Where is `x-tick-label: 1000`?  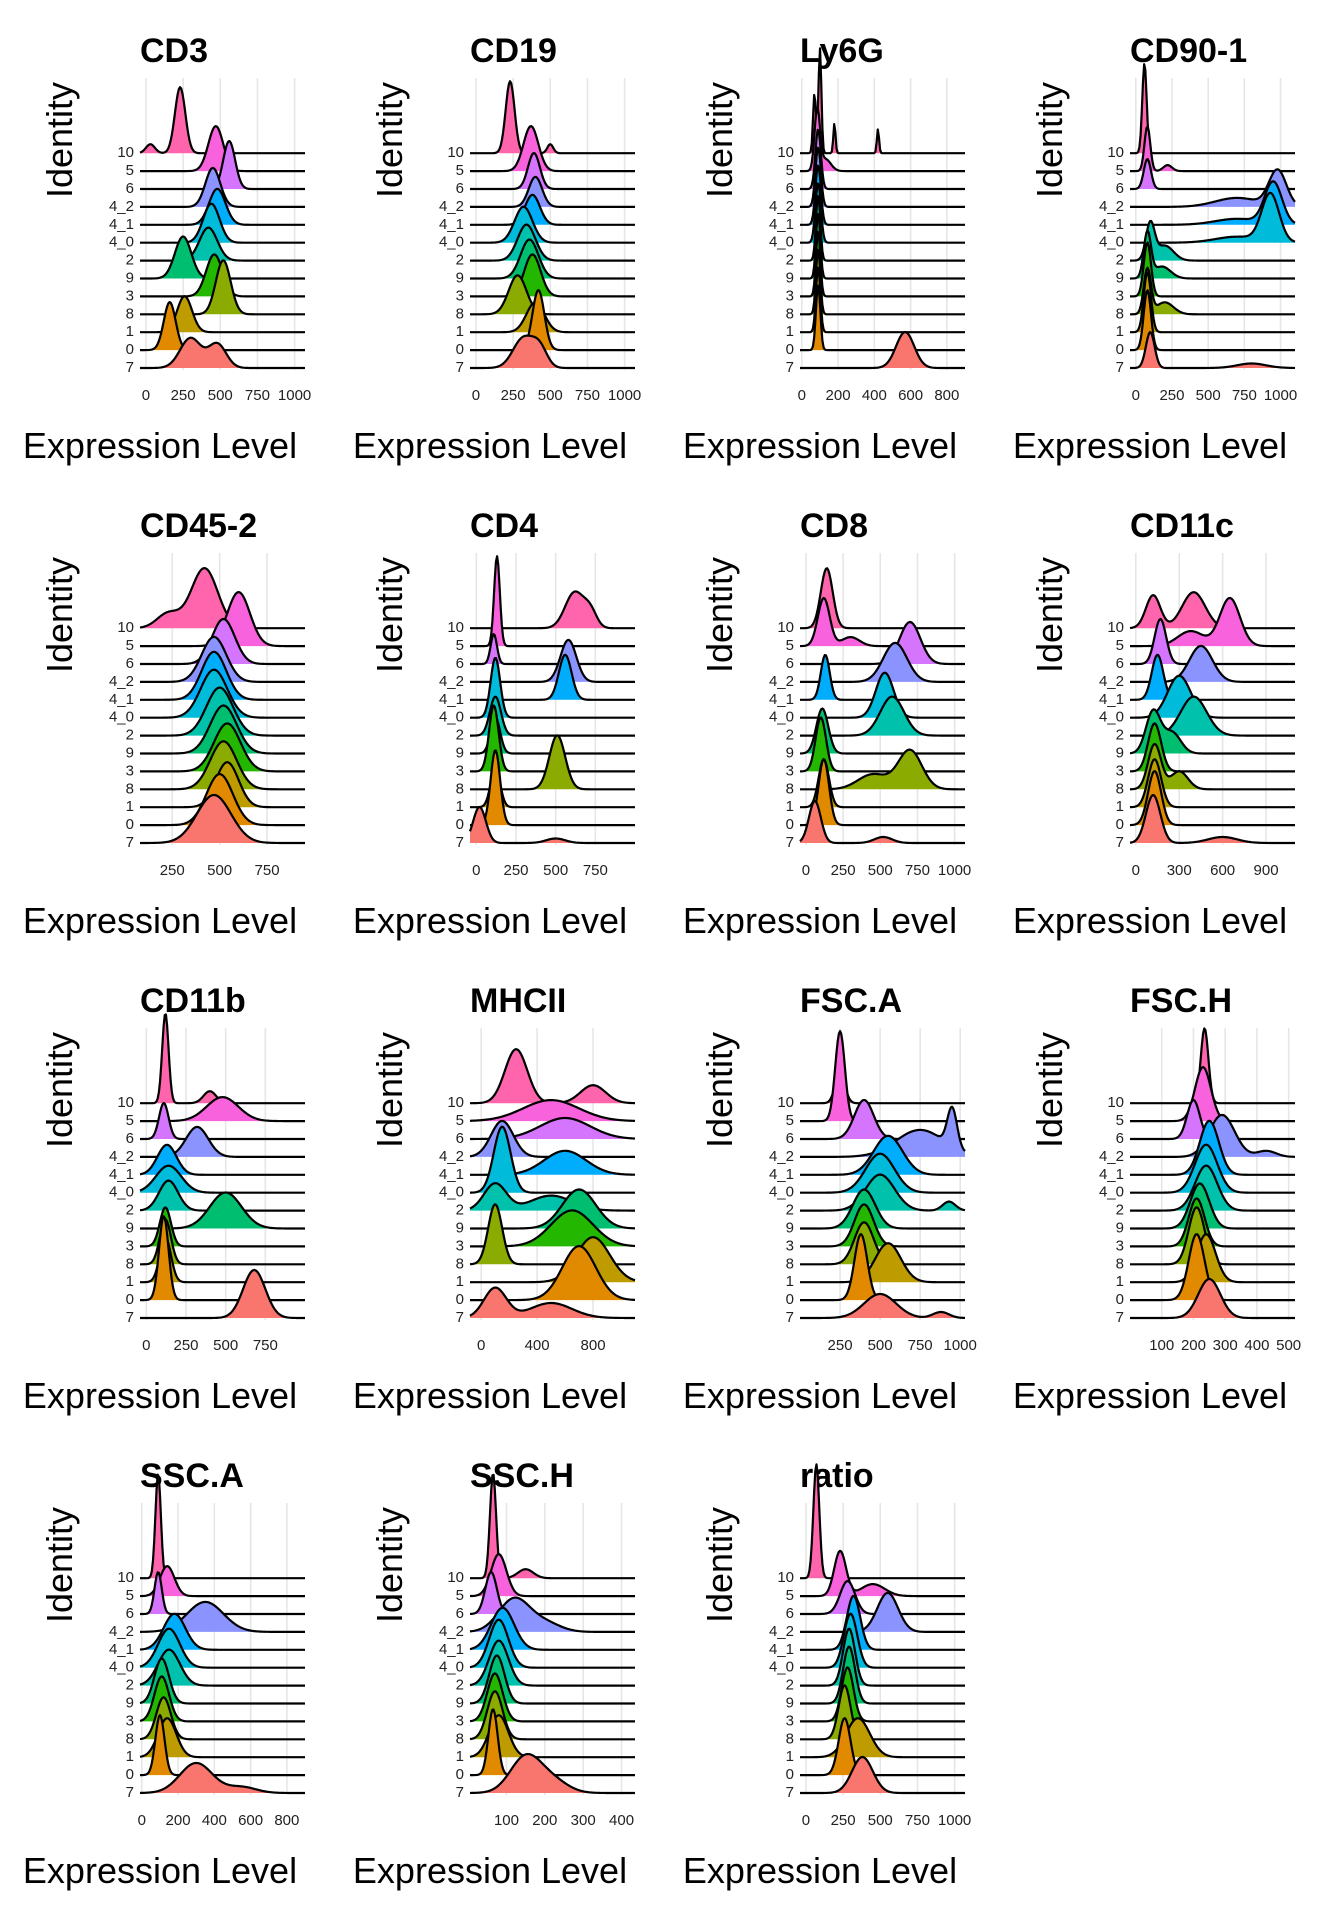
x-tick-label: 1000 is located at coordinates (294, 395).